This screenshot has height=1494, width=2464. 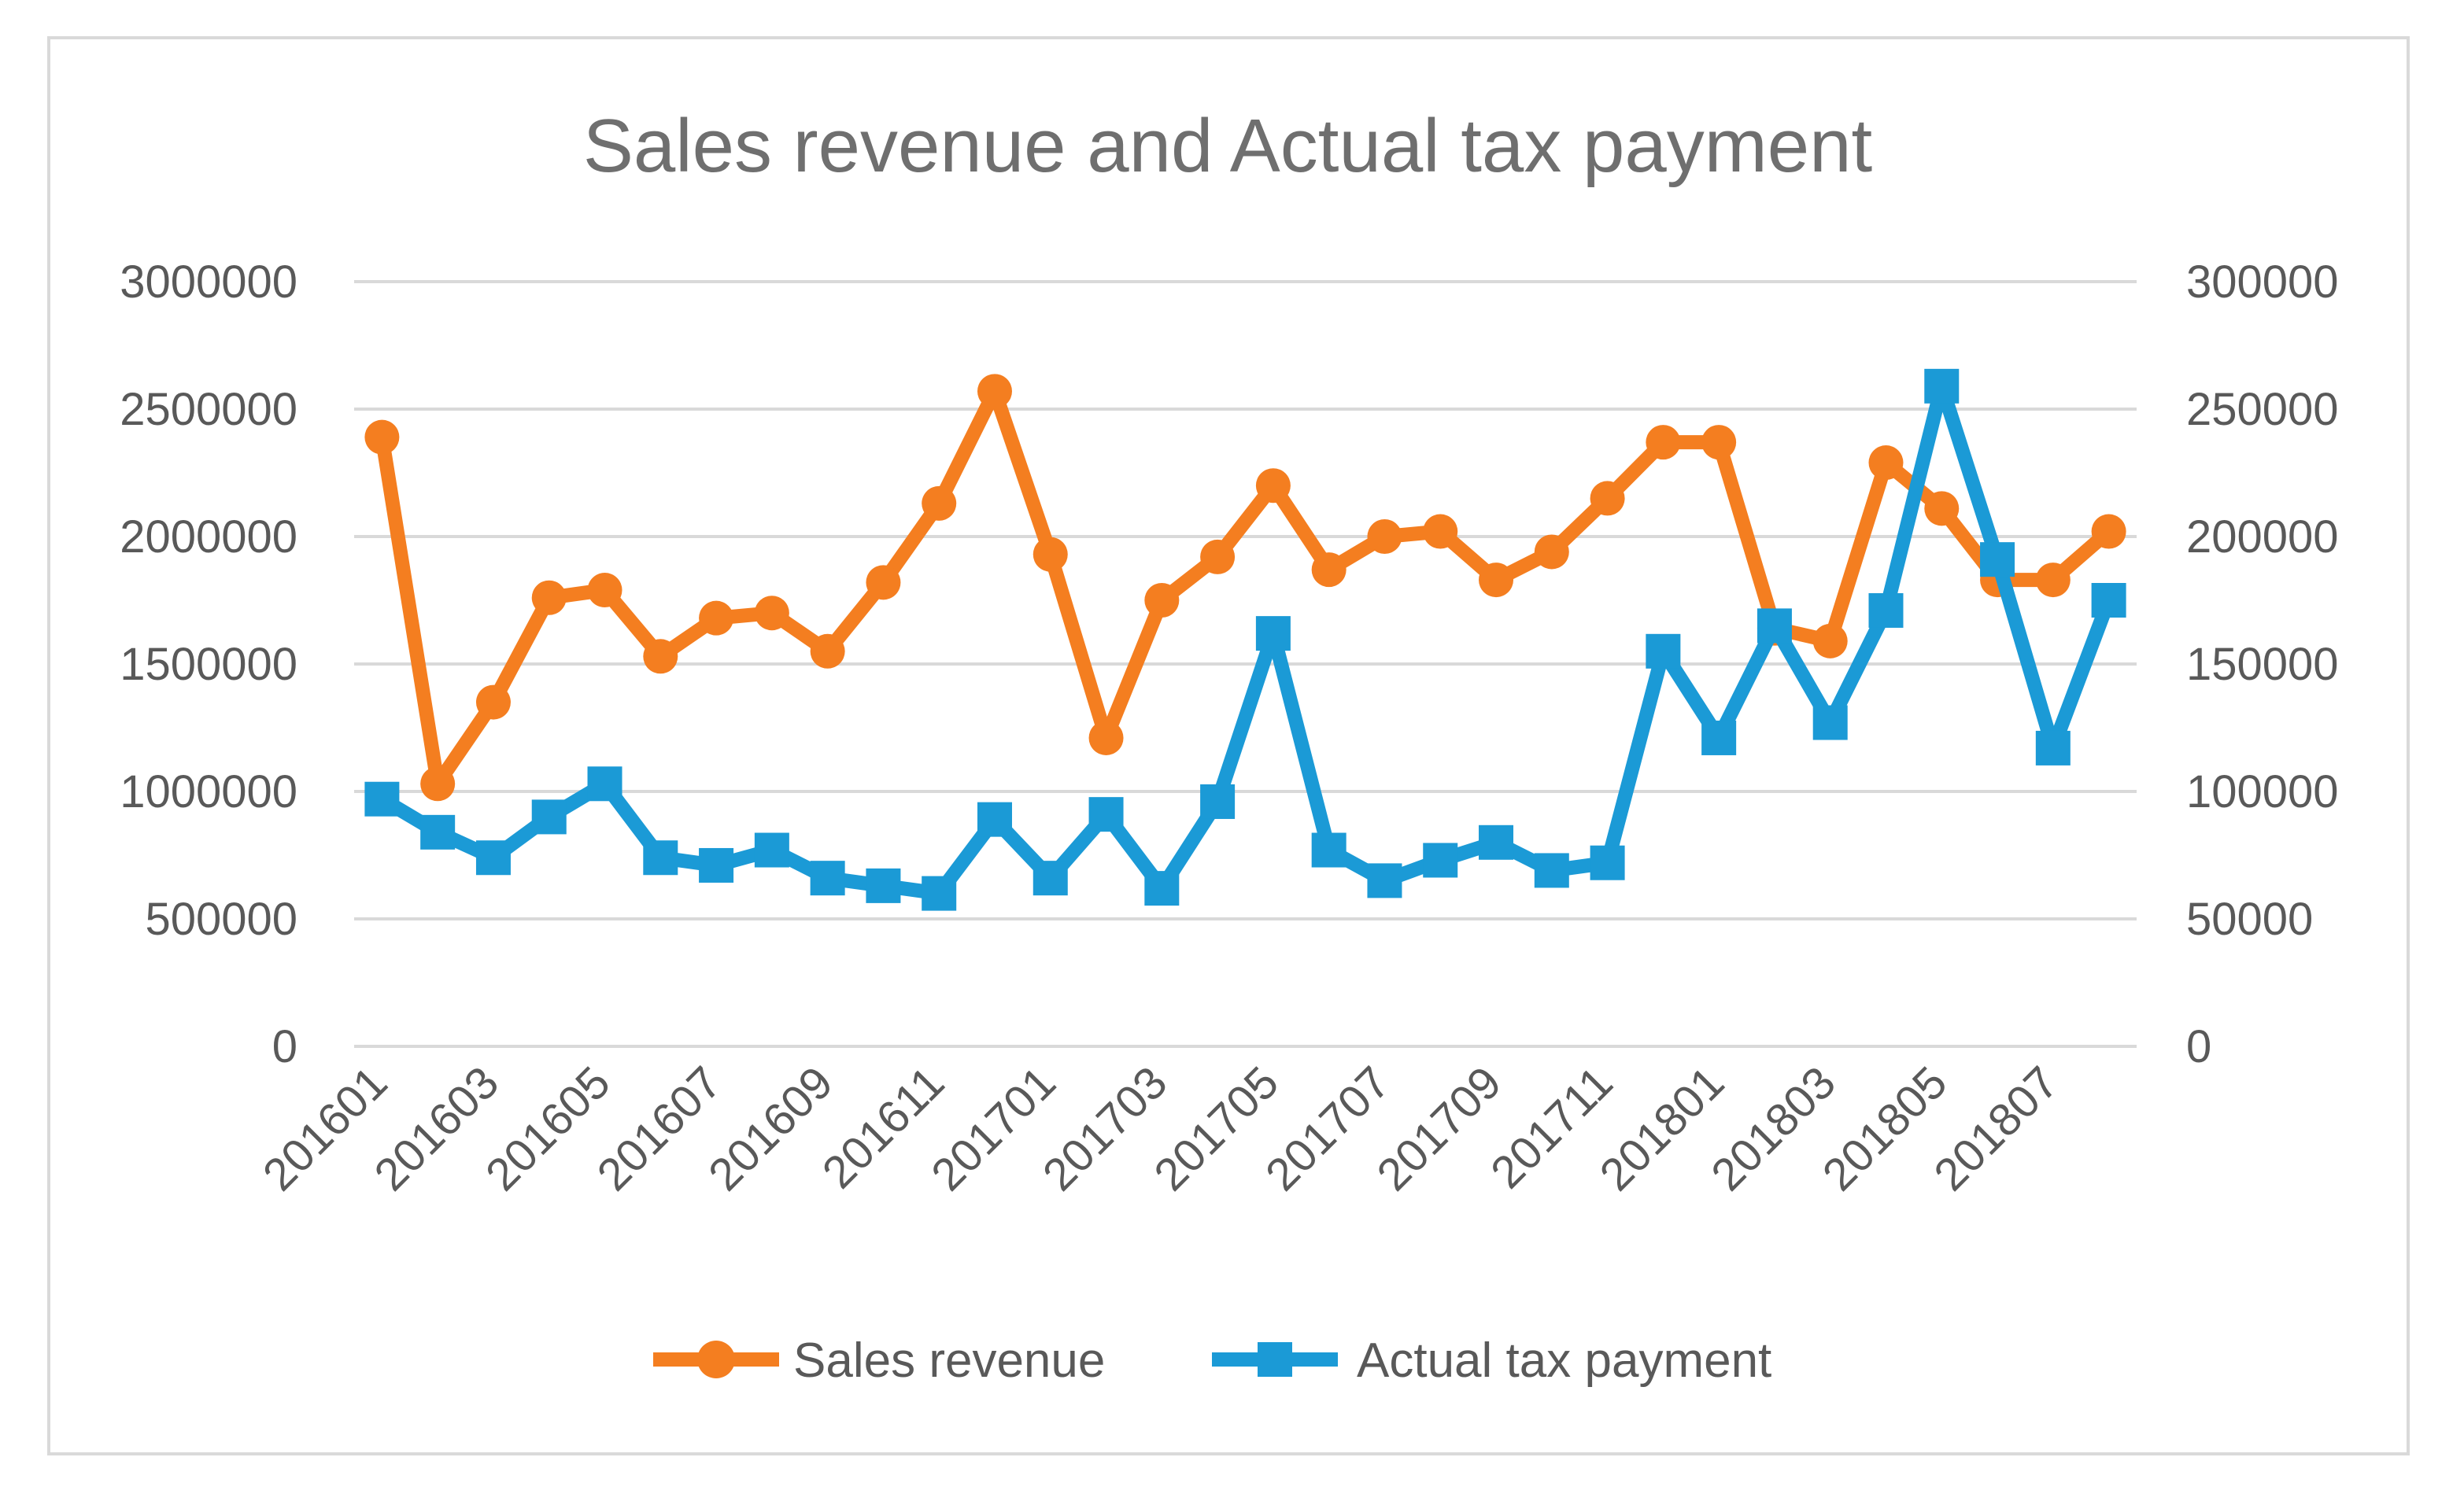 What do you see at coordinates (1216, 1129) in the screenshot?
I see `x-tick-label: 201705` at bounding box center [1216, 1129].